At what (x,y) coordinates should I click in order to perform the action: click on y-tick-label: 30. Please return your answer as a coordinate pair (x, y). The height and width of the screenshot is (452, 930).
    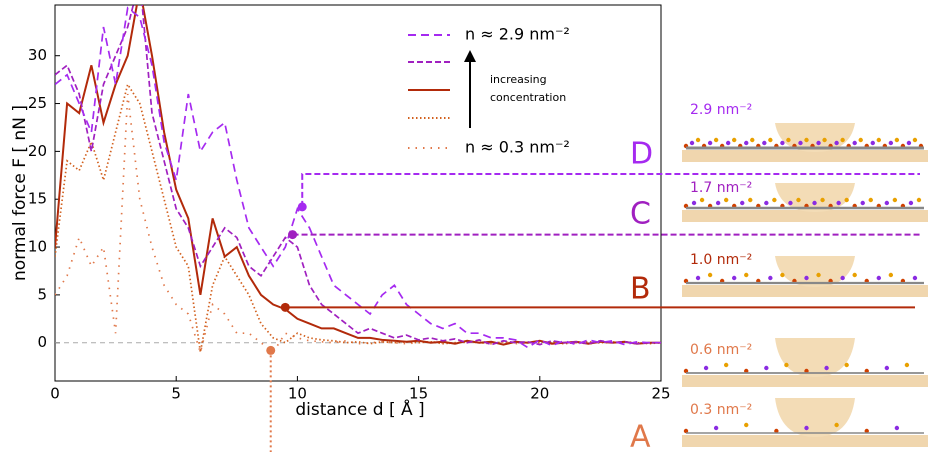
    Looking at the image, I should click on (37, 55).